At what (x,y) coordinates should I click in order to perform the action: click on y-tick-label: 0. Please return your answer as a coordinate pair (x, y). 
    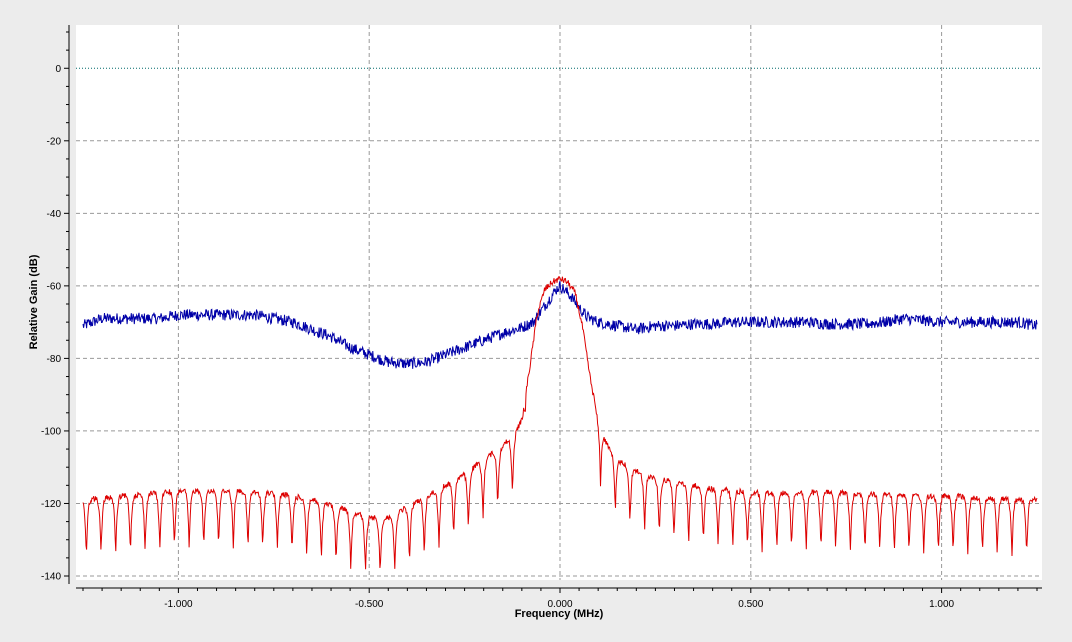
    Looking at the image, I should click on (58, 69).